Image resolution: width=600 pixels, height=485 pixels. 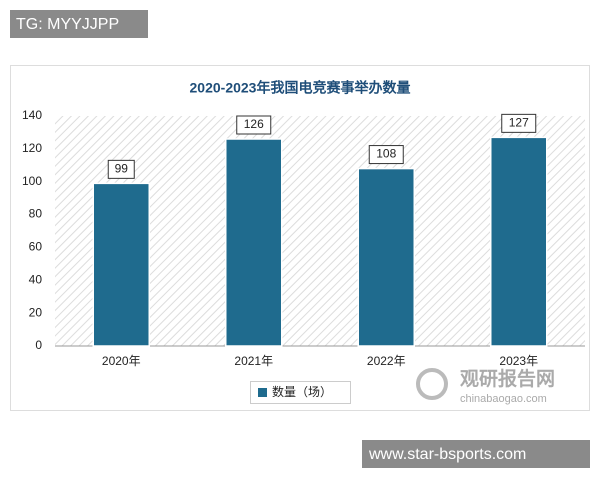 I want to click on url-box, so click(x=476, y=454).